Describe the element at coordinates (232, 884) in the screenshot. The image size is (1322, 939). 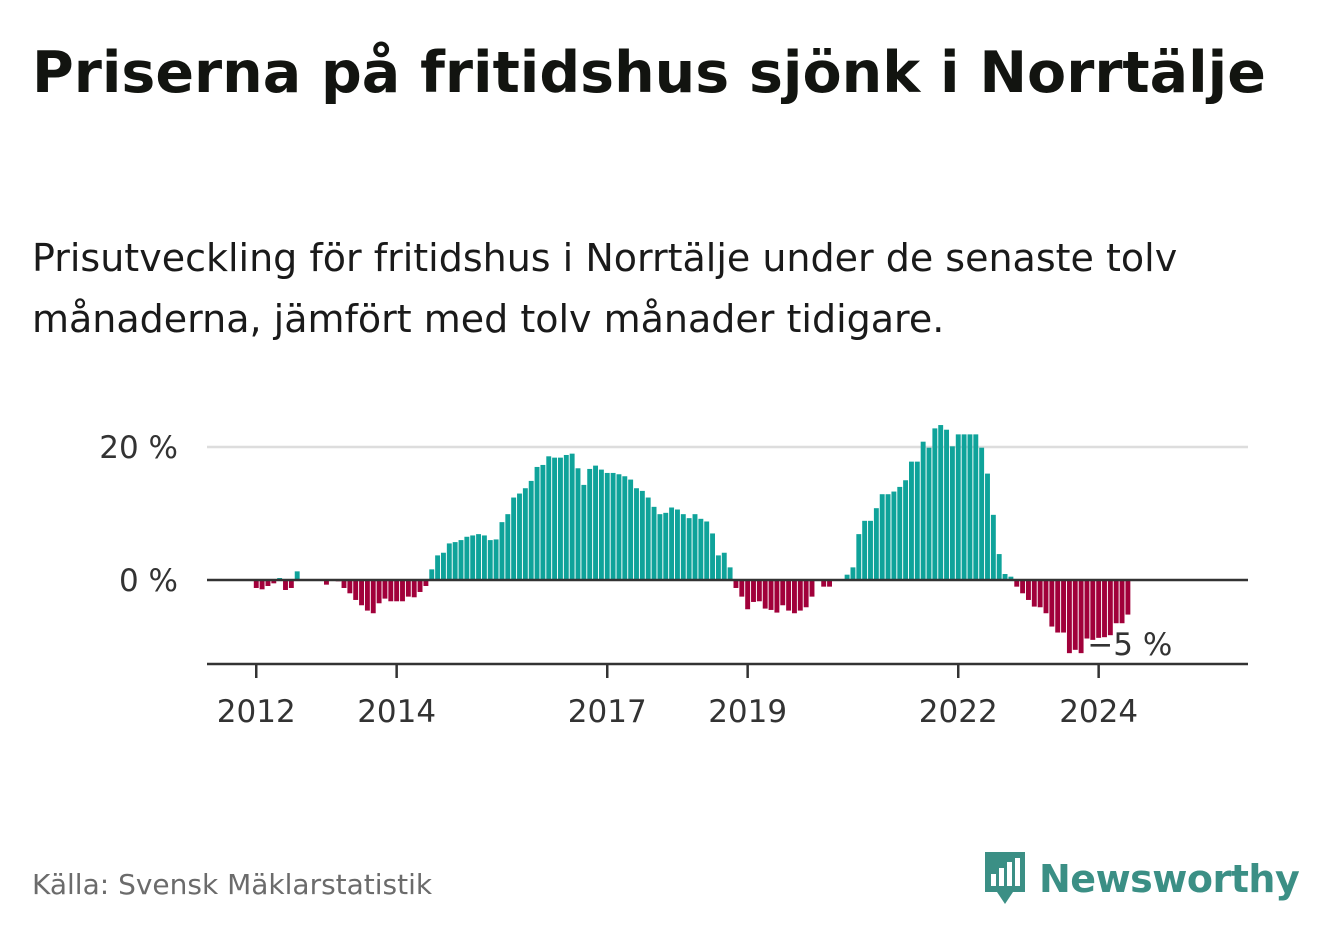
I see `source-note: Källa: Svensk Mäklarstatistik` at that location.